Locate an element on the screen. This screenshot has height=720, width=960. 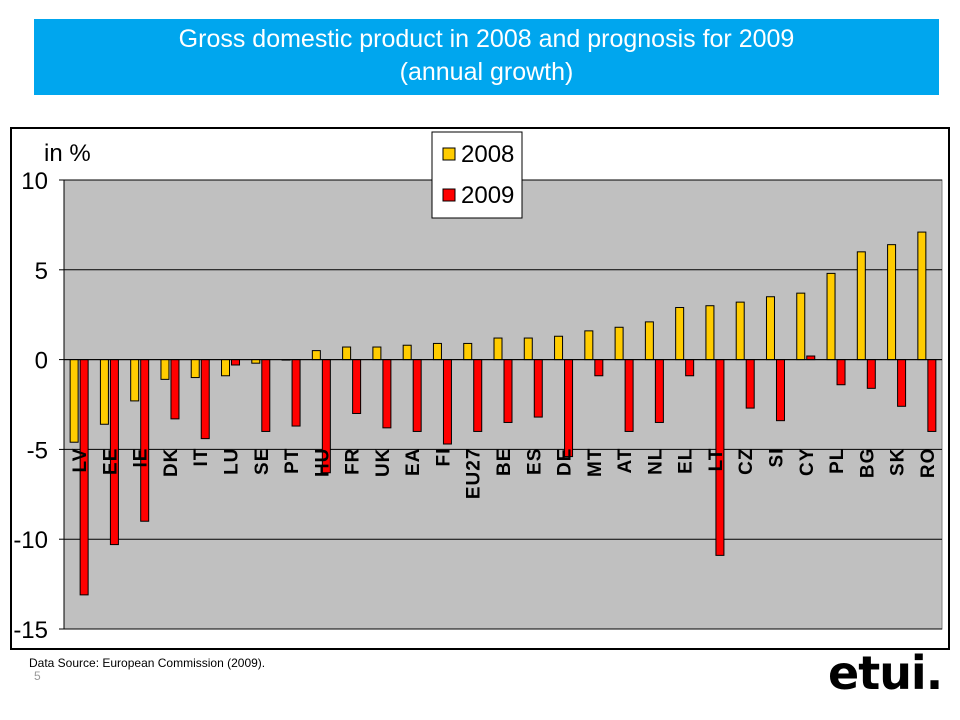
bar-2009-SE is located at coordinates (266, 395).